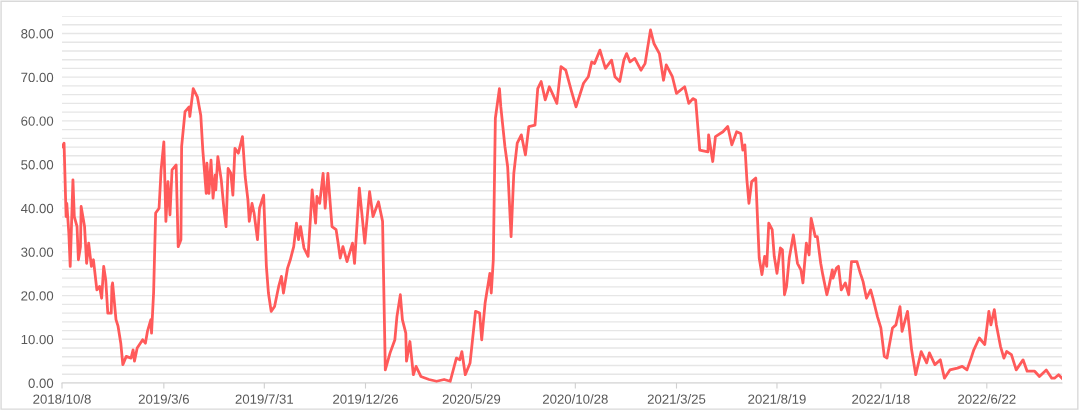  Describe the element at coordinates (62, 399) in the screenshot. I see `x-tick-label: 2018/10/8` at that location.